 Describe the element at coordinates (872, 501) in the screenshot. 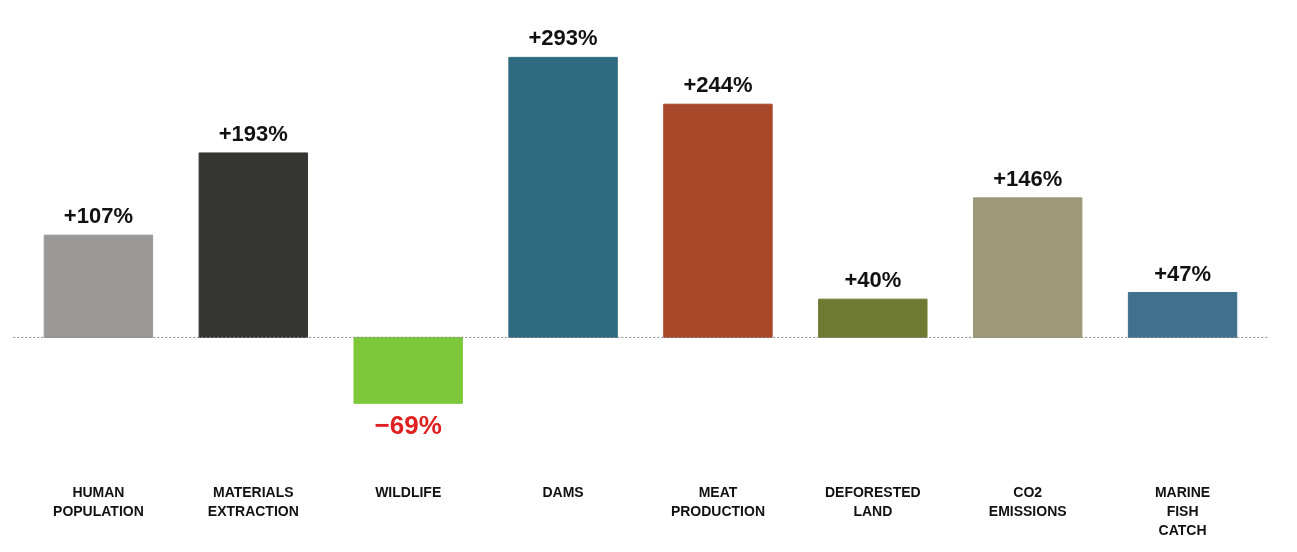

I see `x-tick-label: DEFORESTED LAND` at that location.